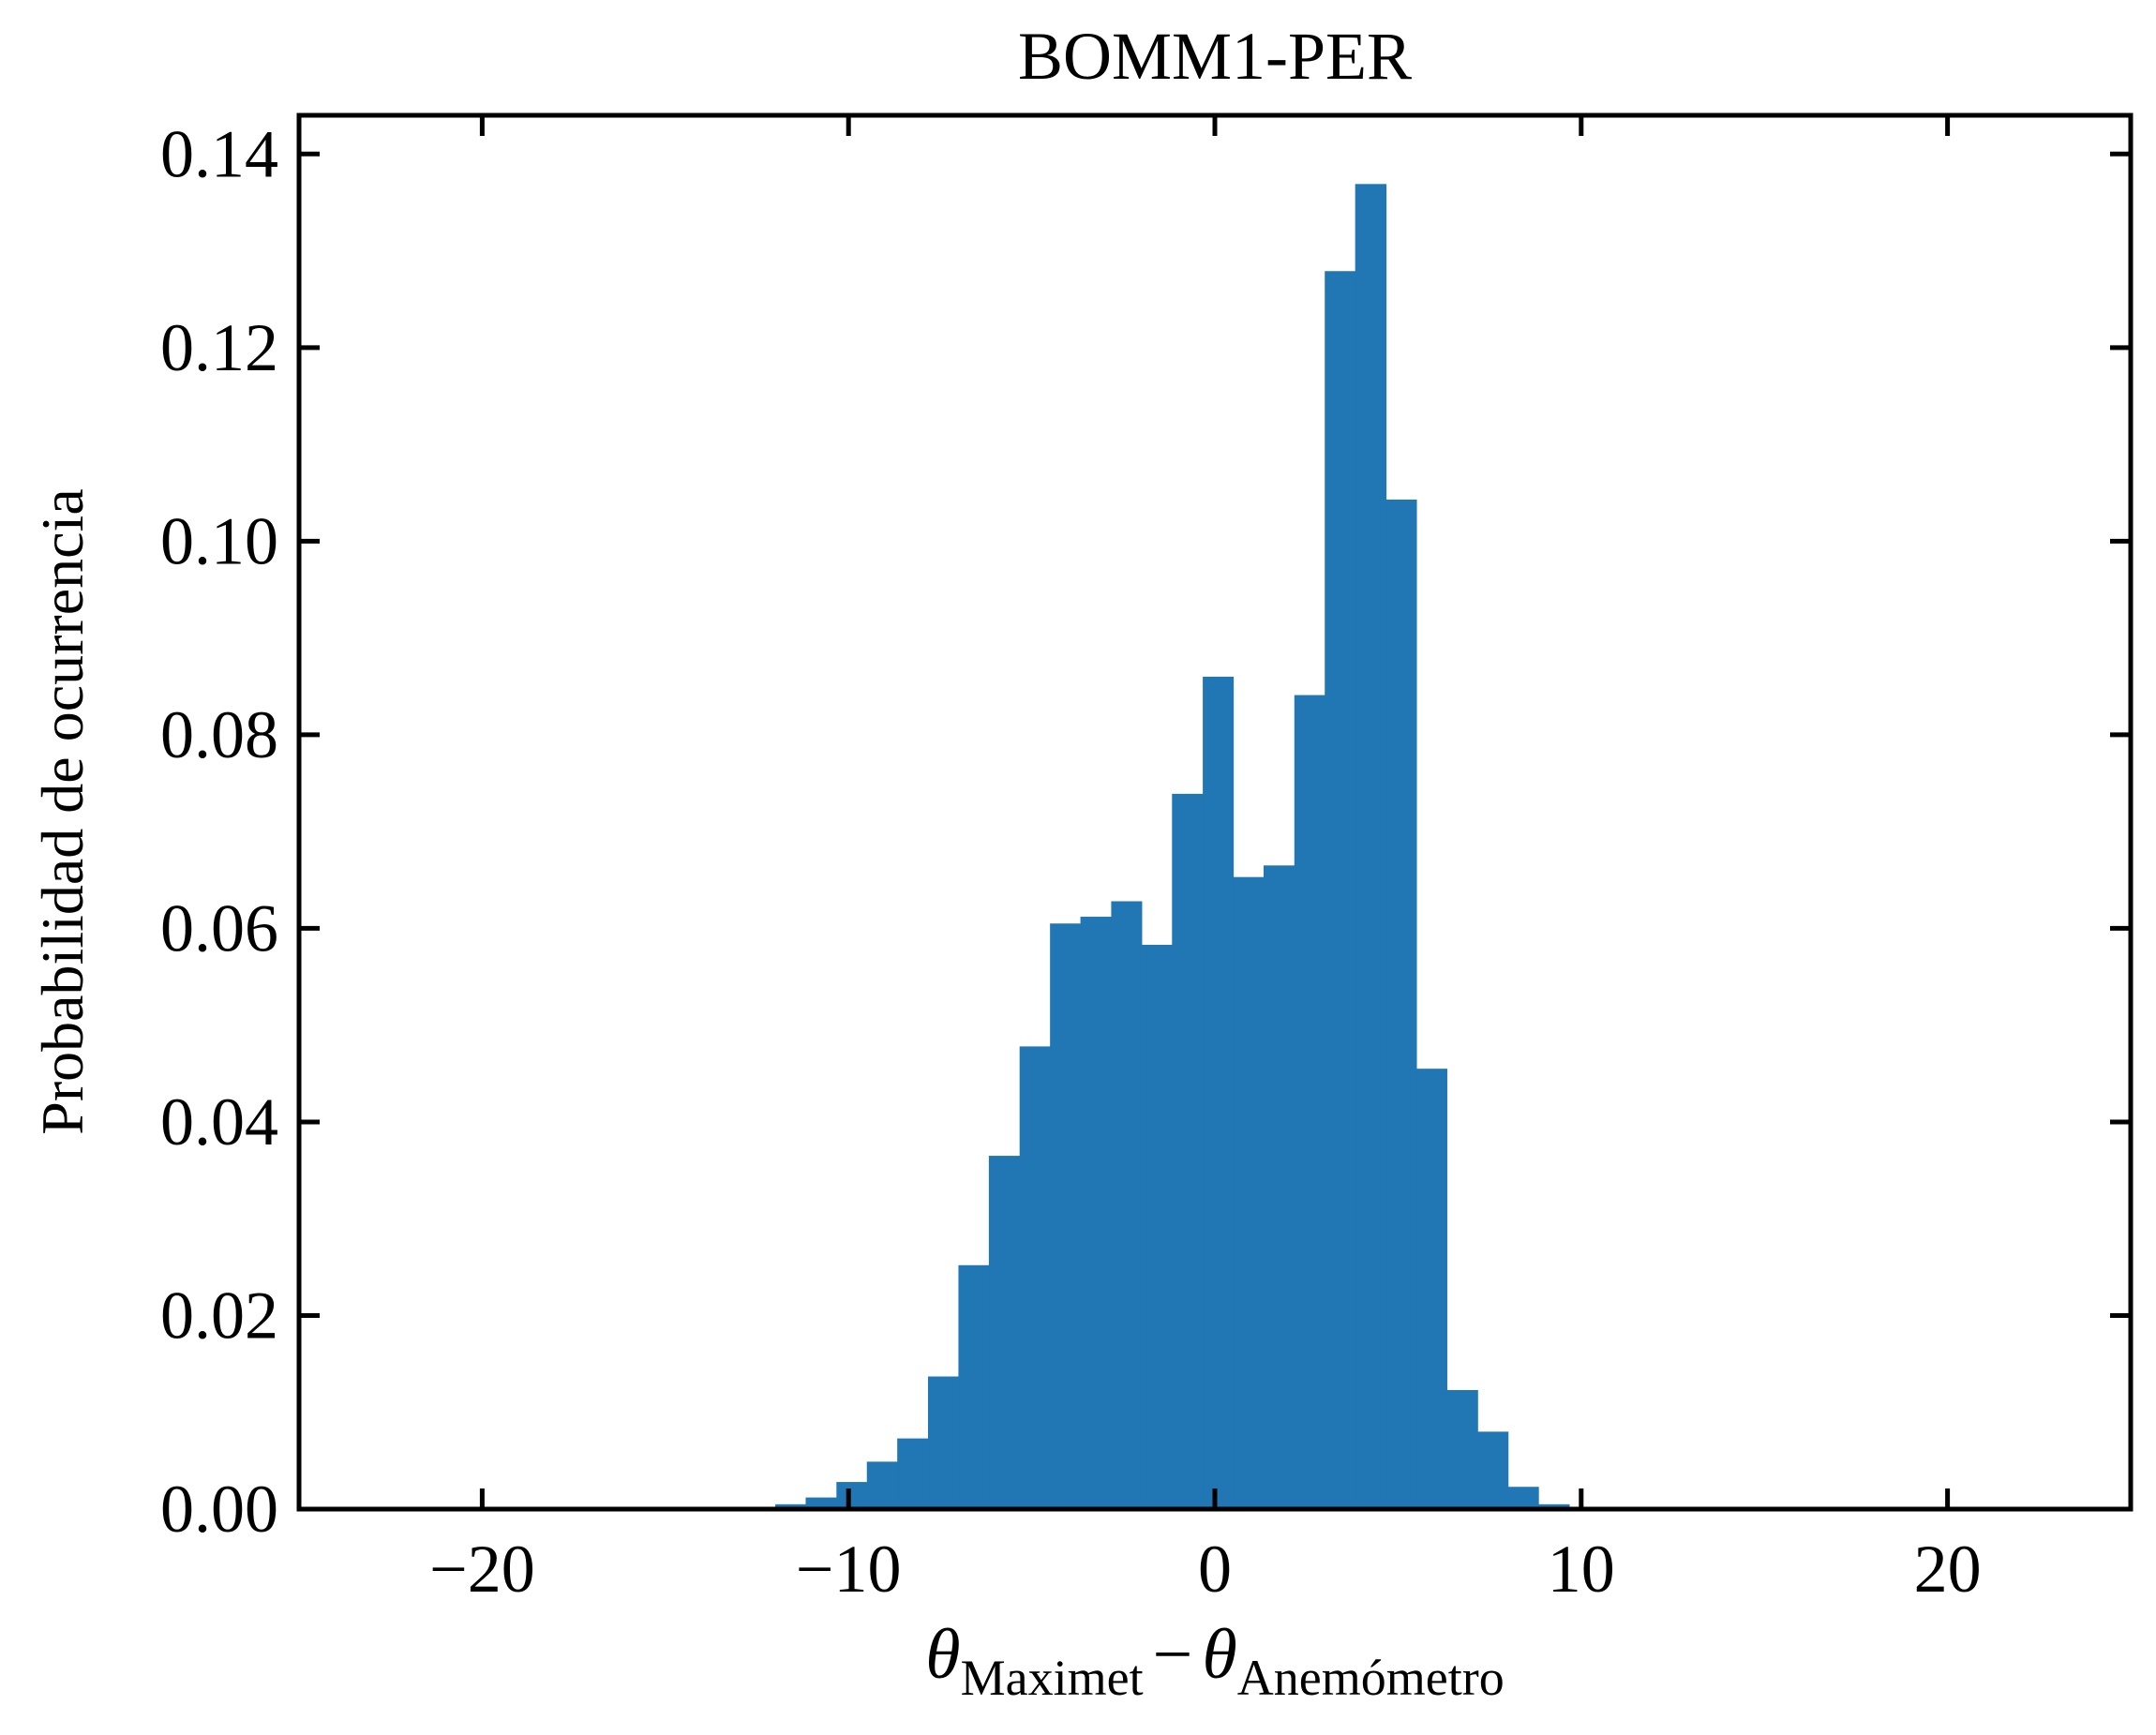 This screenshot has width=2156, height=1735. What do you see at coordinates (1948, 1570) in the screenshot?
I see `x-tick-label: 20` at bounding box center [1948, 1570].